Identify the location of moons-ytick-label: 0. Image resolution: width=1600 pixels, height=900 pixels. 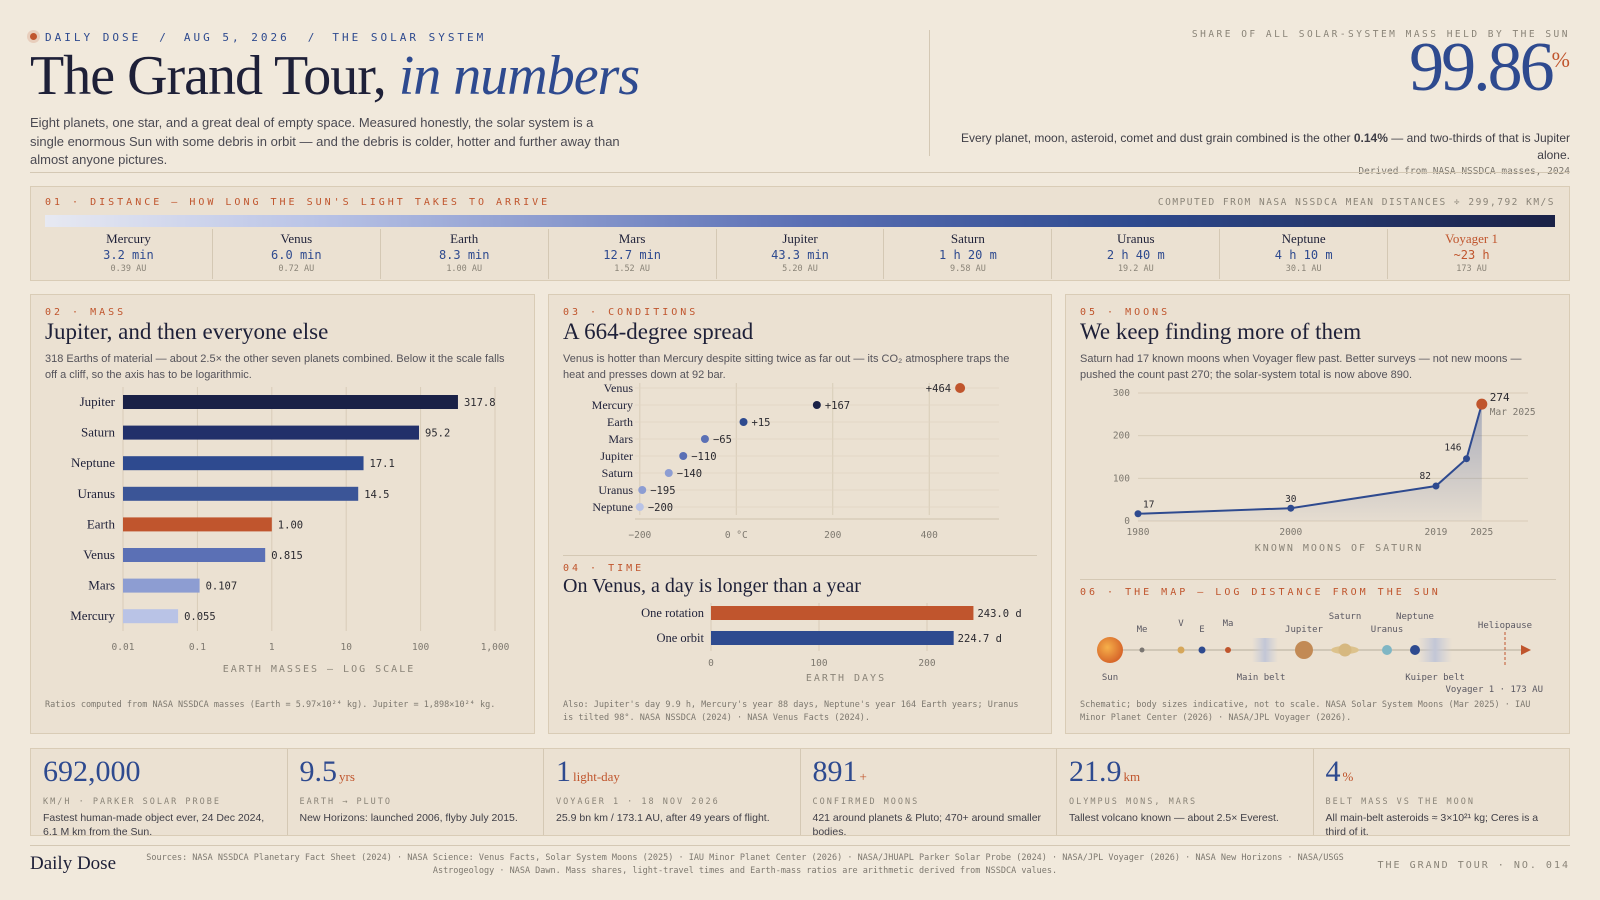
(1127, 521).